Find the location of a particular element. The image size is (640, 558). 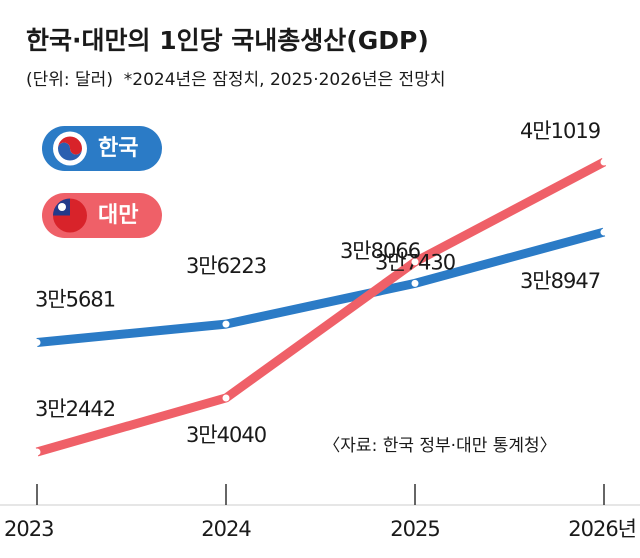

chart-title: 한국·대만의 1인당 국내총생산(GDP) is located at coordinates (227, 40).